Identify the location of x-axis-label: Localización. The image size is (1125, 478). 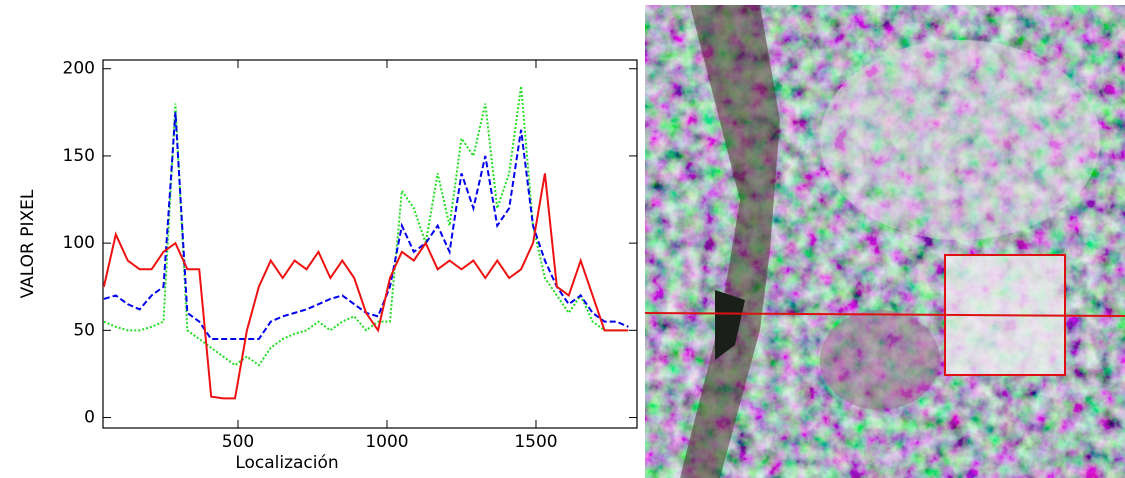
(286, 463).